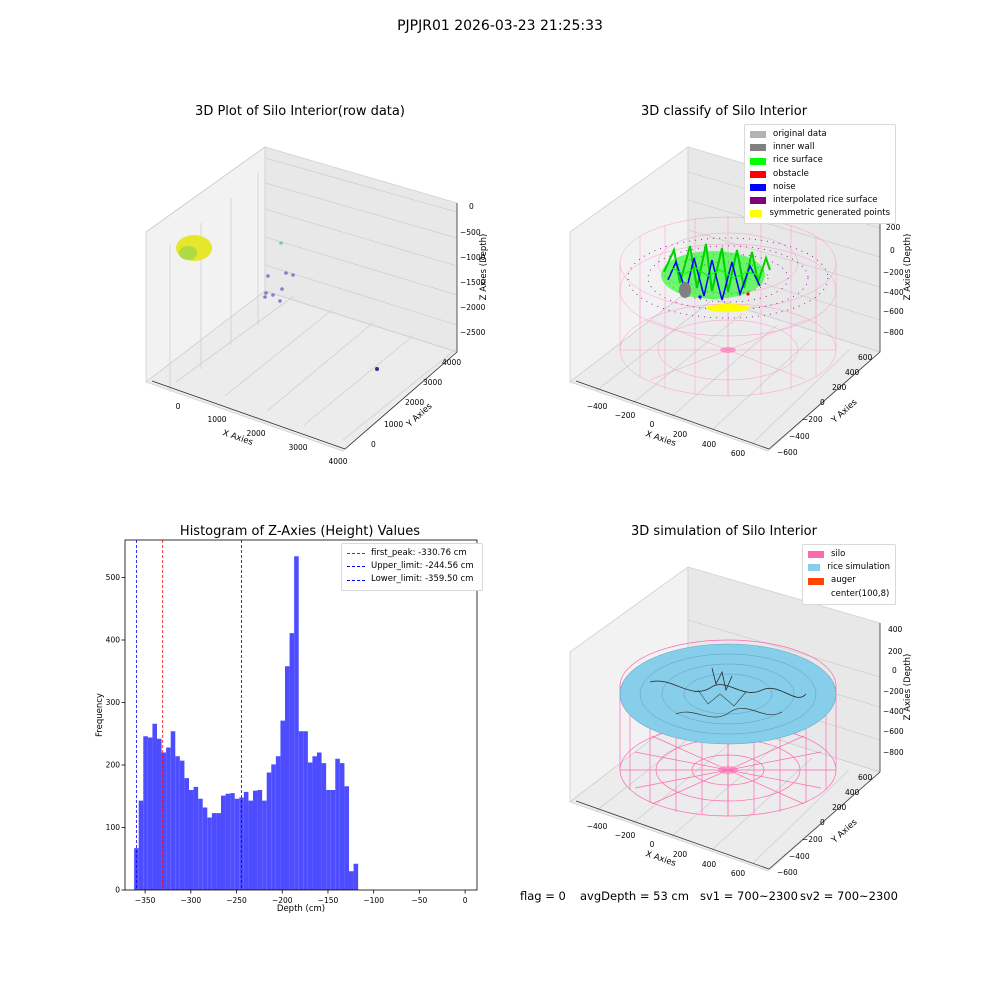 The width and height of the screenshot is (1000, 1000). I want to click on raw-ytick-3: 3000, so click(432, 382).